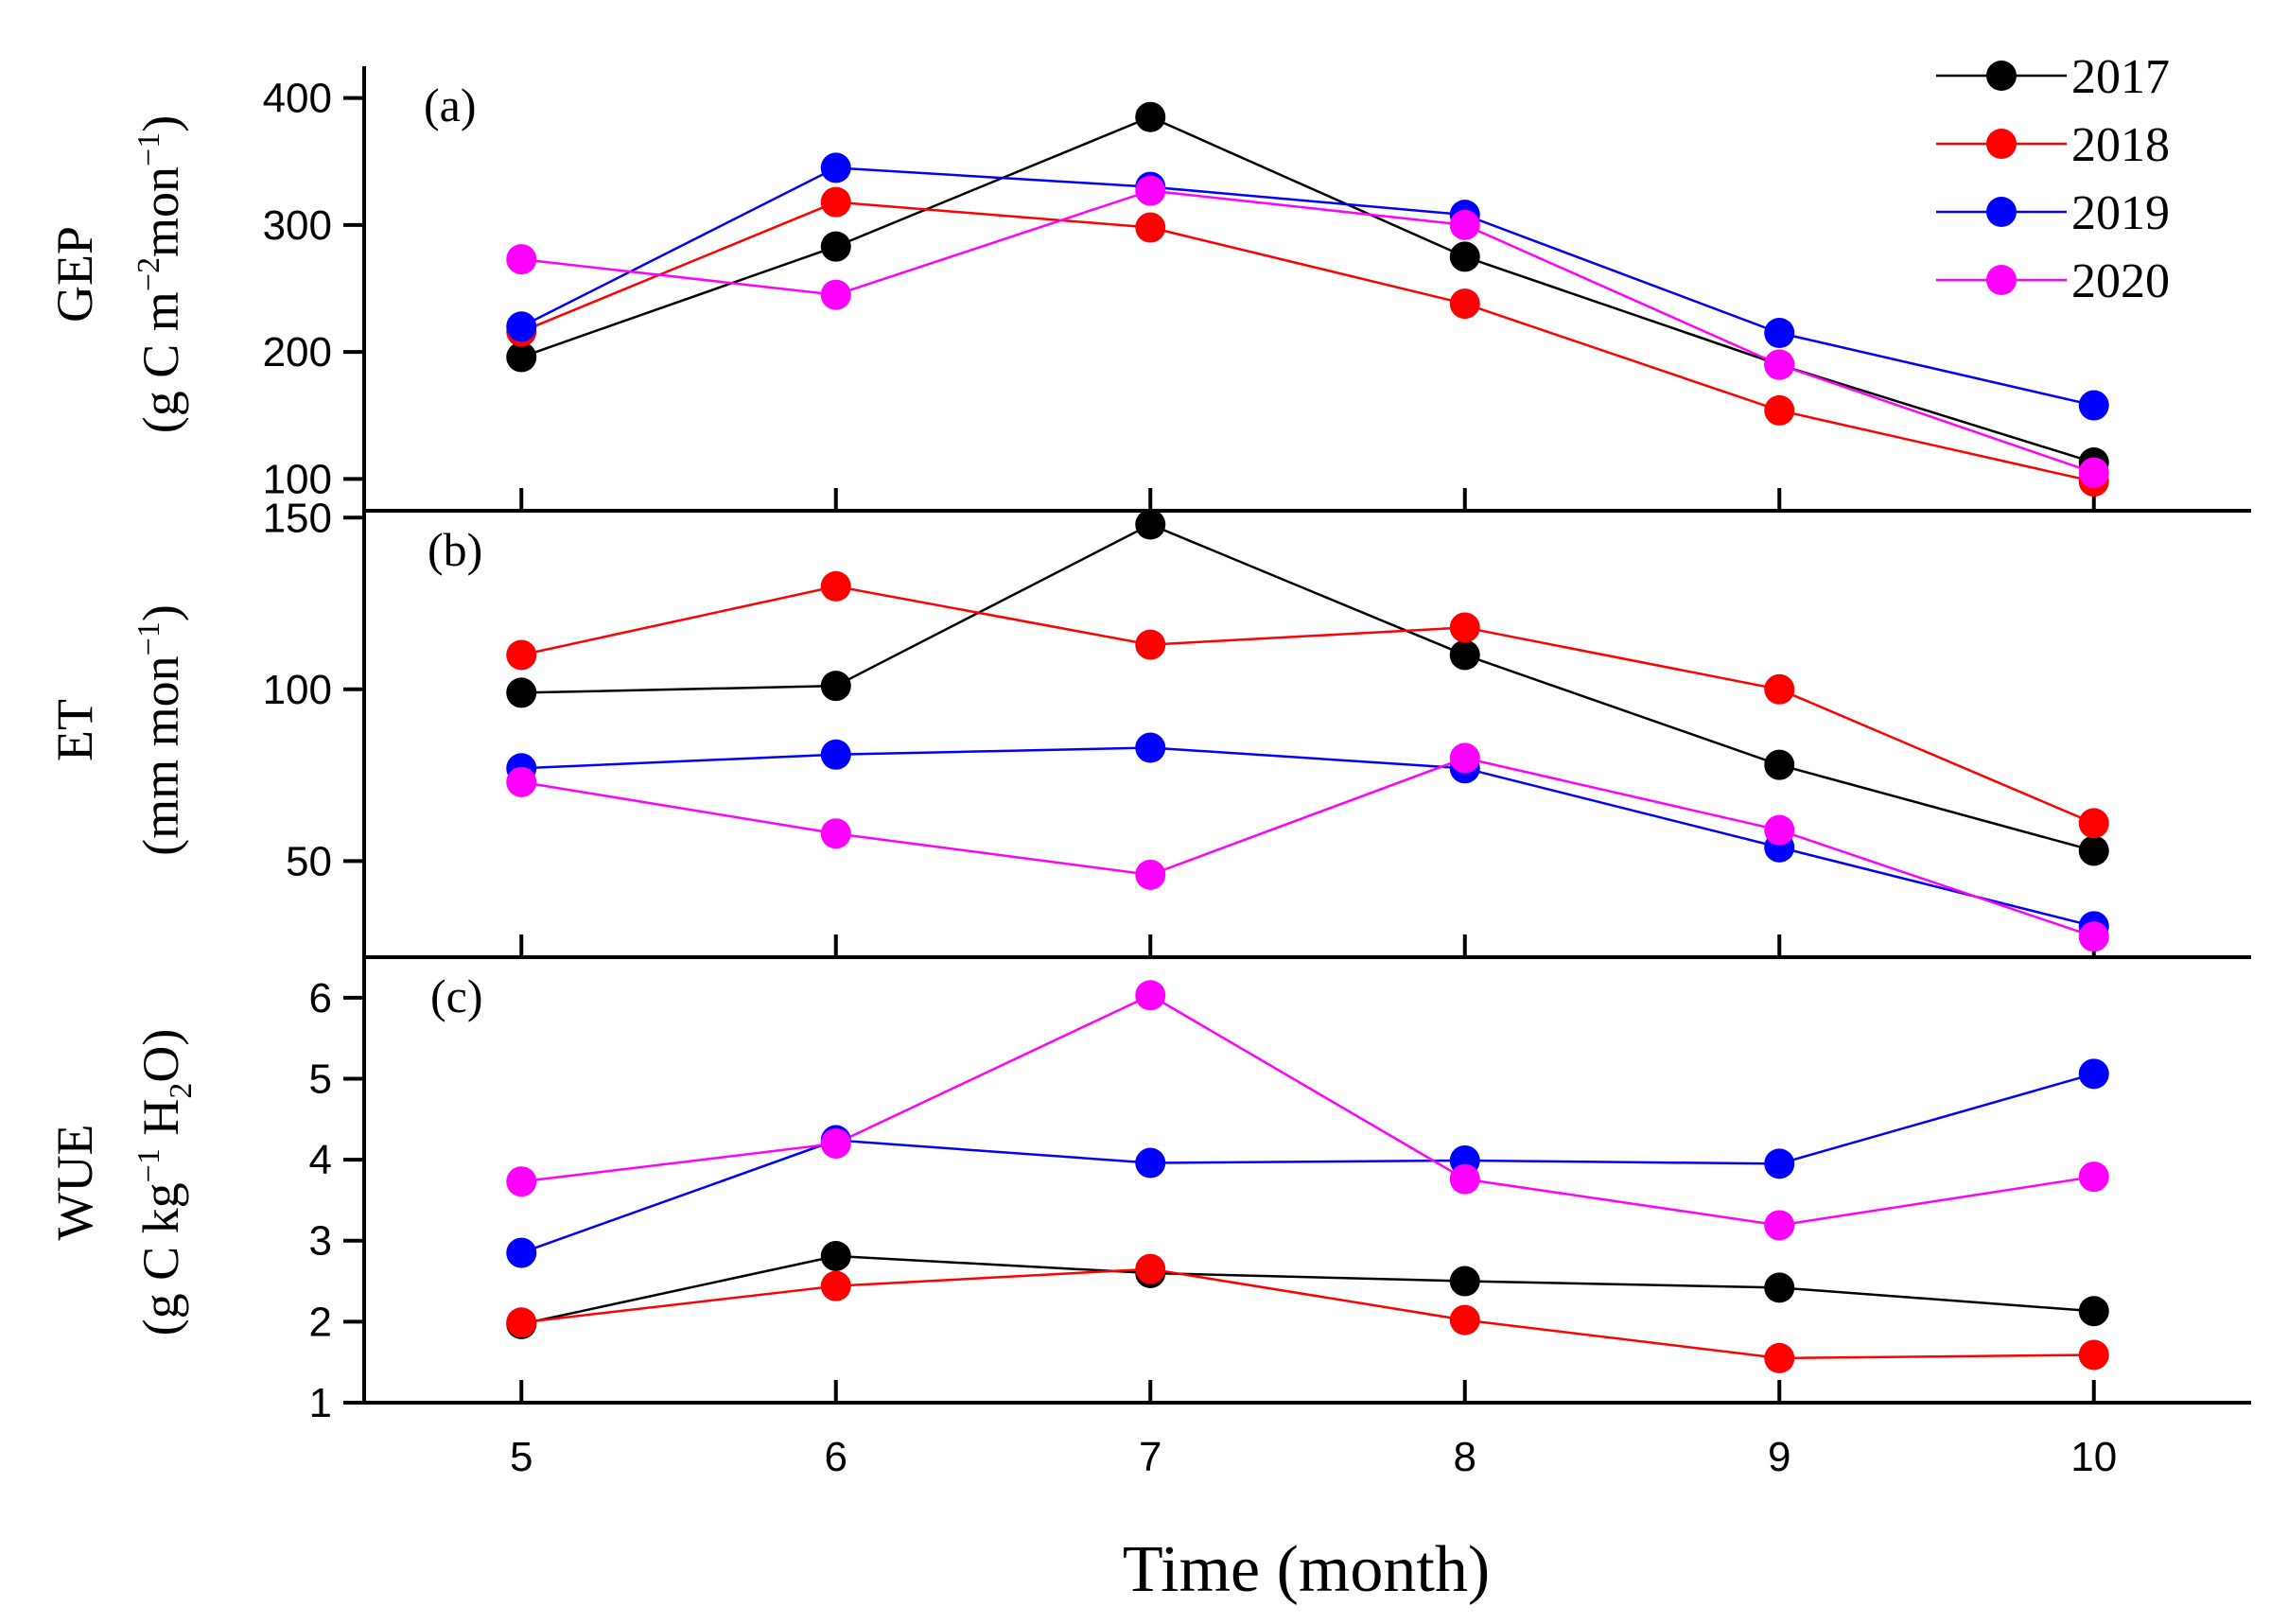 This screenshot has width=2288, height=1624. I want to click on y-tick-label: 6, so click(320, 999).